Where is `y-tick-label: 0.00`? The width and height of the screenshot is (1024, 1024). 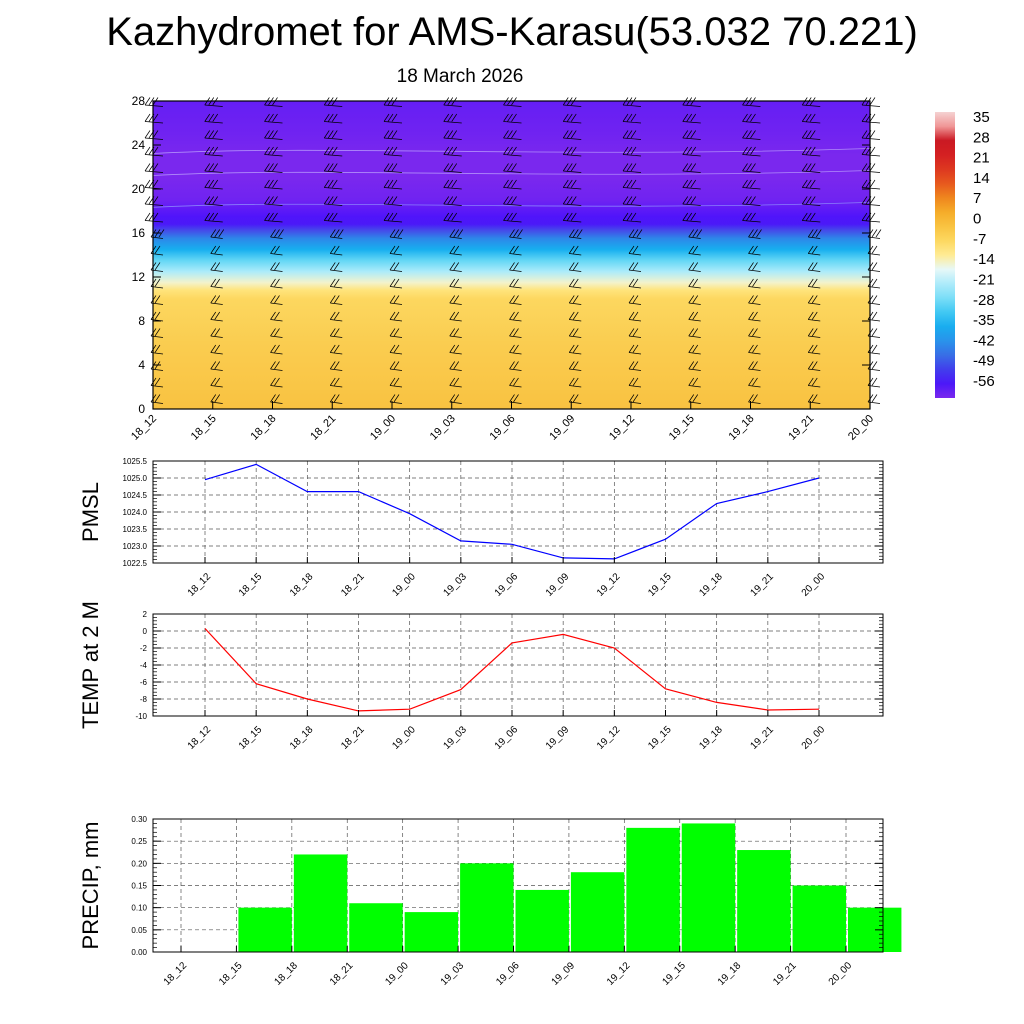
y-tick-label: 0.00 is located at coordinates (139, 952).